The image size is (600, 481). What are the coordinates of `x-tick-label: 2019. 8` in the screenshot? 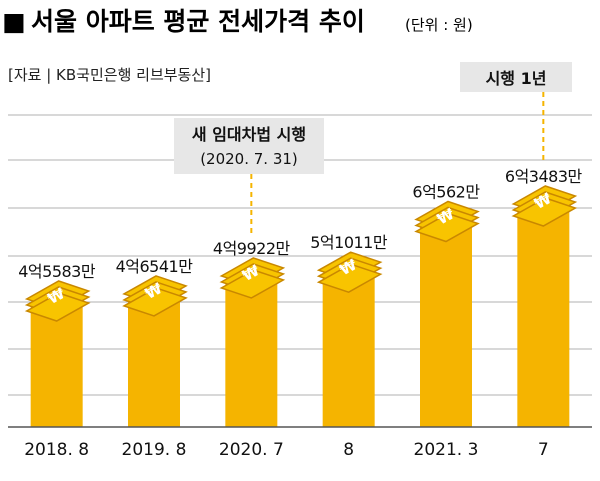 It's located at (154, 450).